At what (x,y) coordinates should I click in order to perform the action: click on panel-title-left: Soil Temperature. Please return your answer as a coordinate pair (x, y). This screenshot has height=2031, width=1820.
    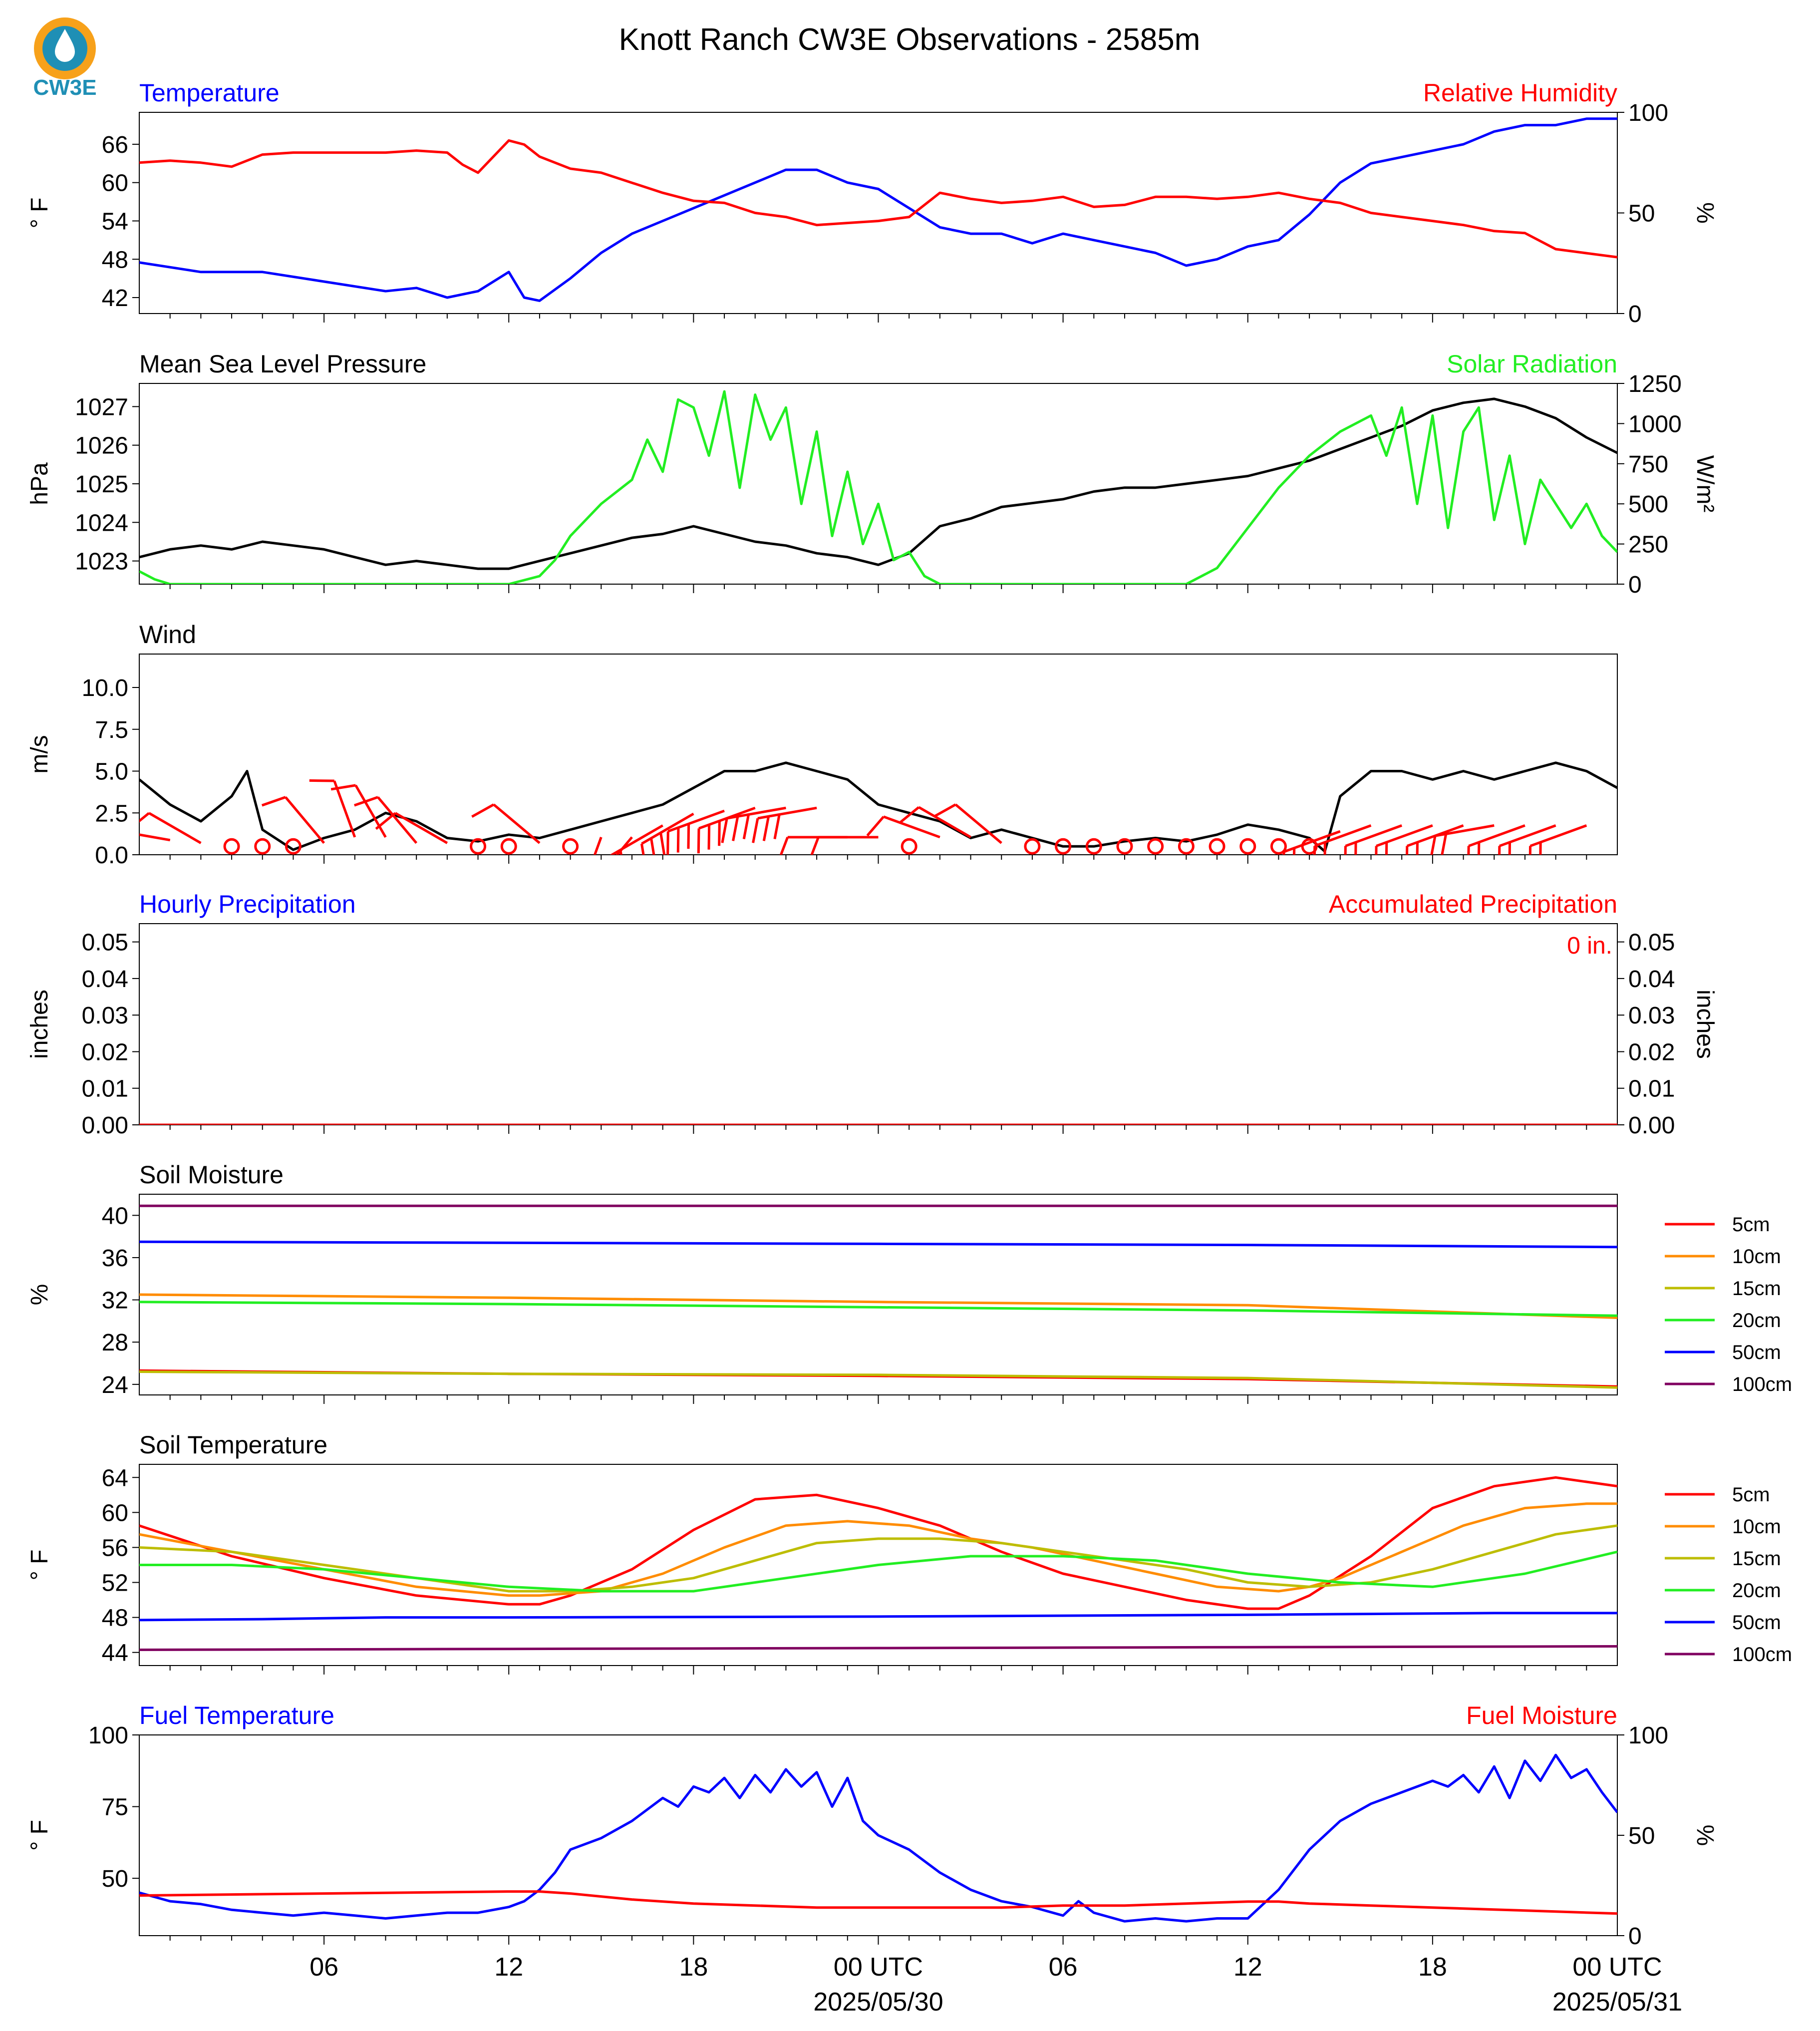
    Looking at the image, I should click on (233, 1445).